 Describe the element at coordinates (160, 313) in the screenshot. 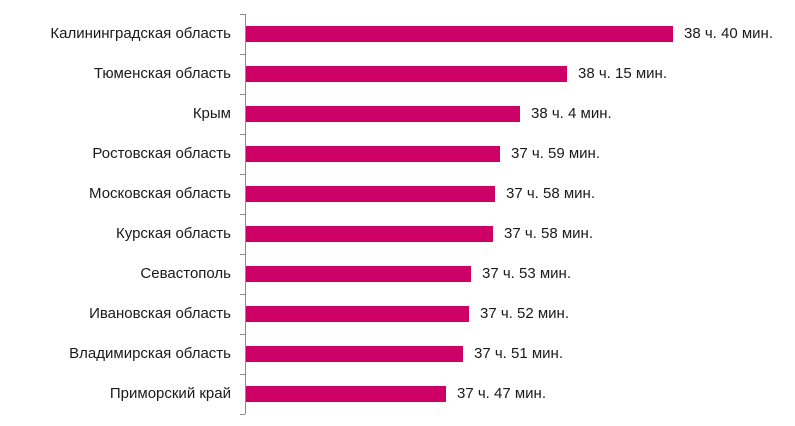

I see `category-label: Ивановская область` at that location.